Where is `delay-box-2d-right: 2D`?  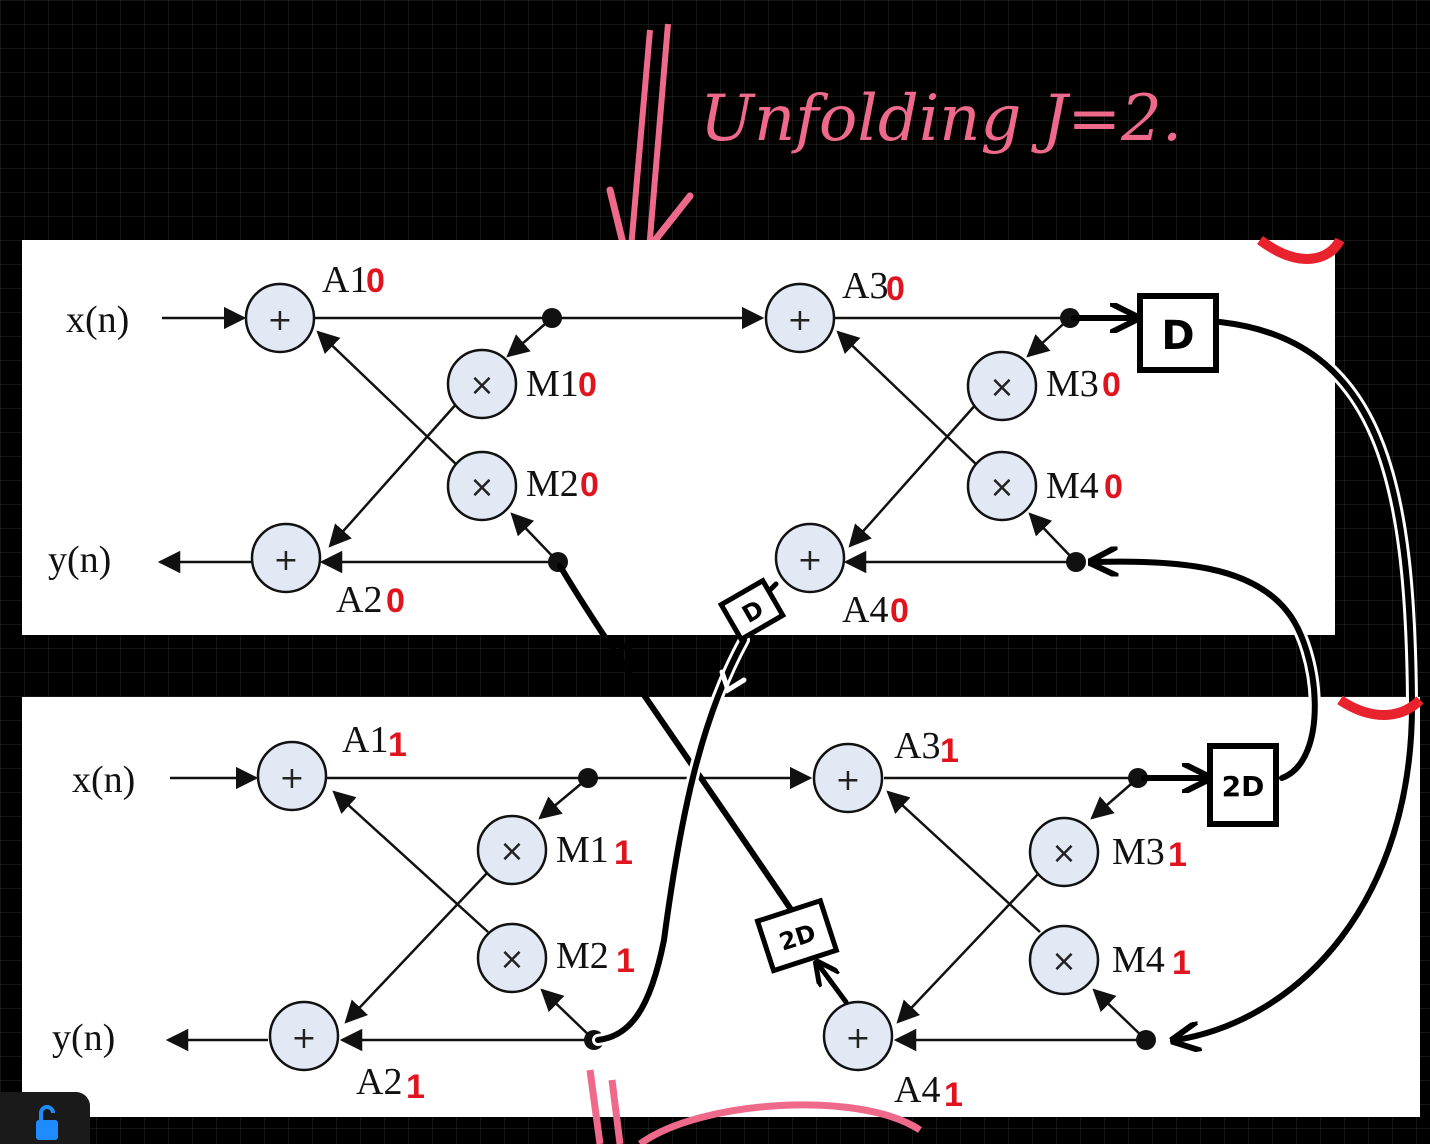
delay-box-2d-right: 2D is located at coordinates (1243, 785).